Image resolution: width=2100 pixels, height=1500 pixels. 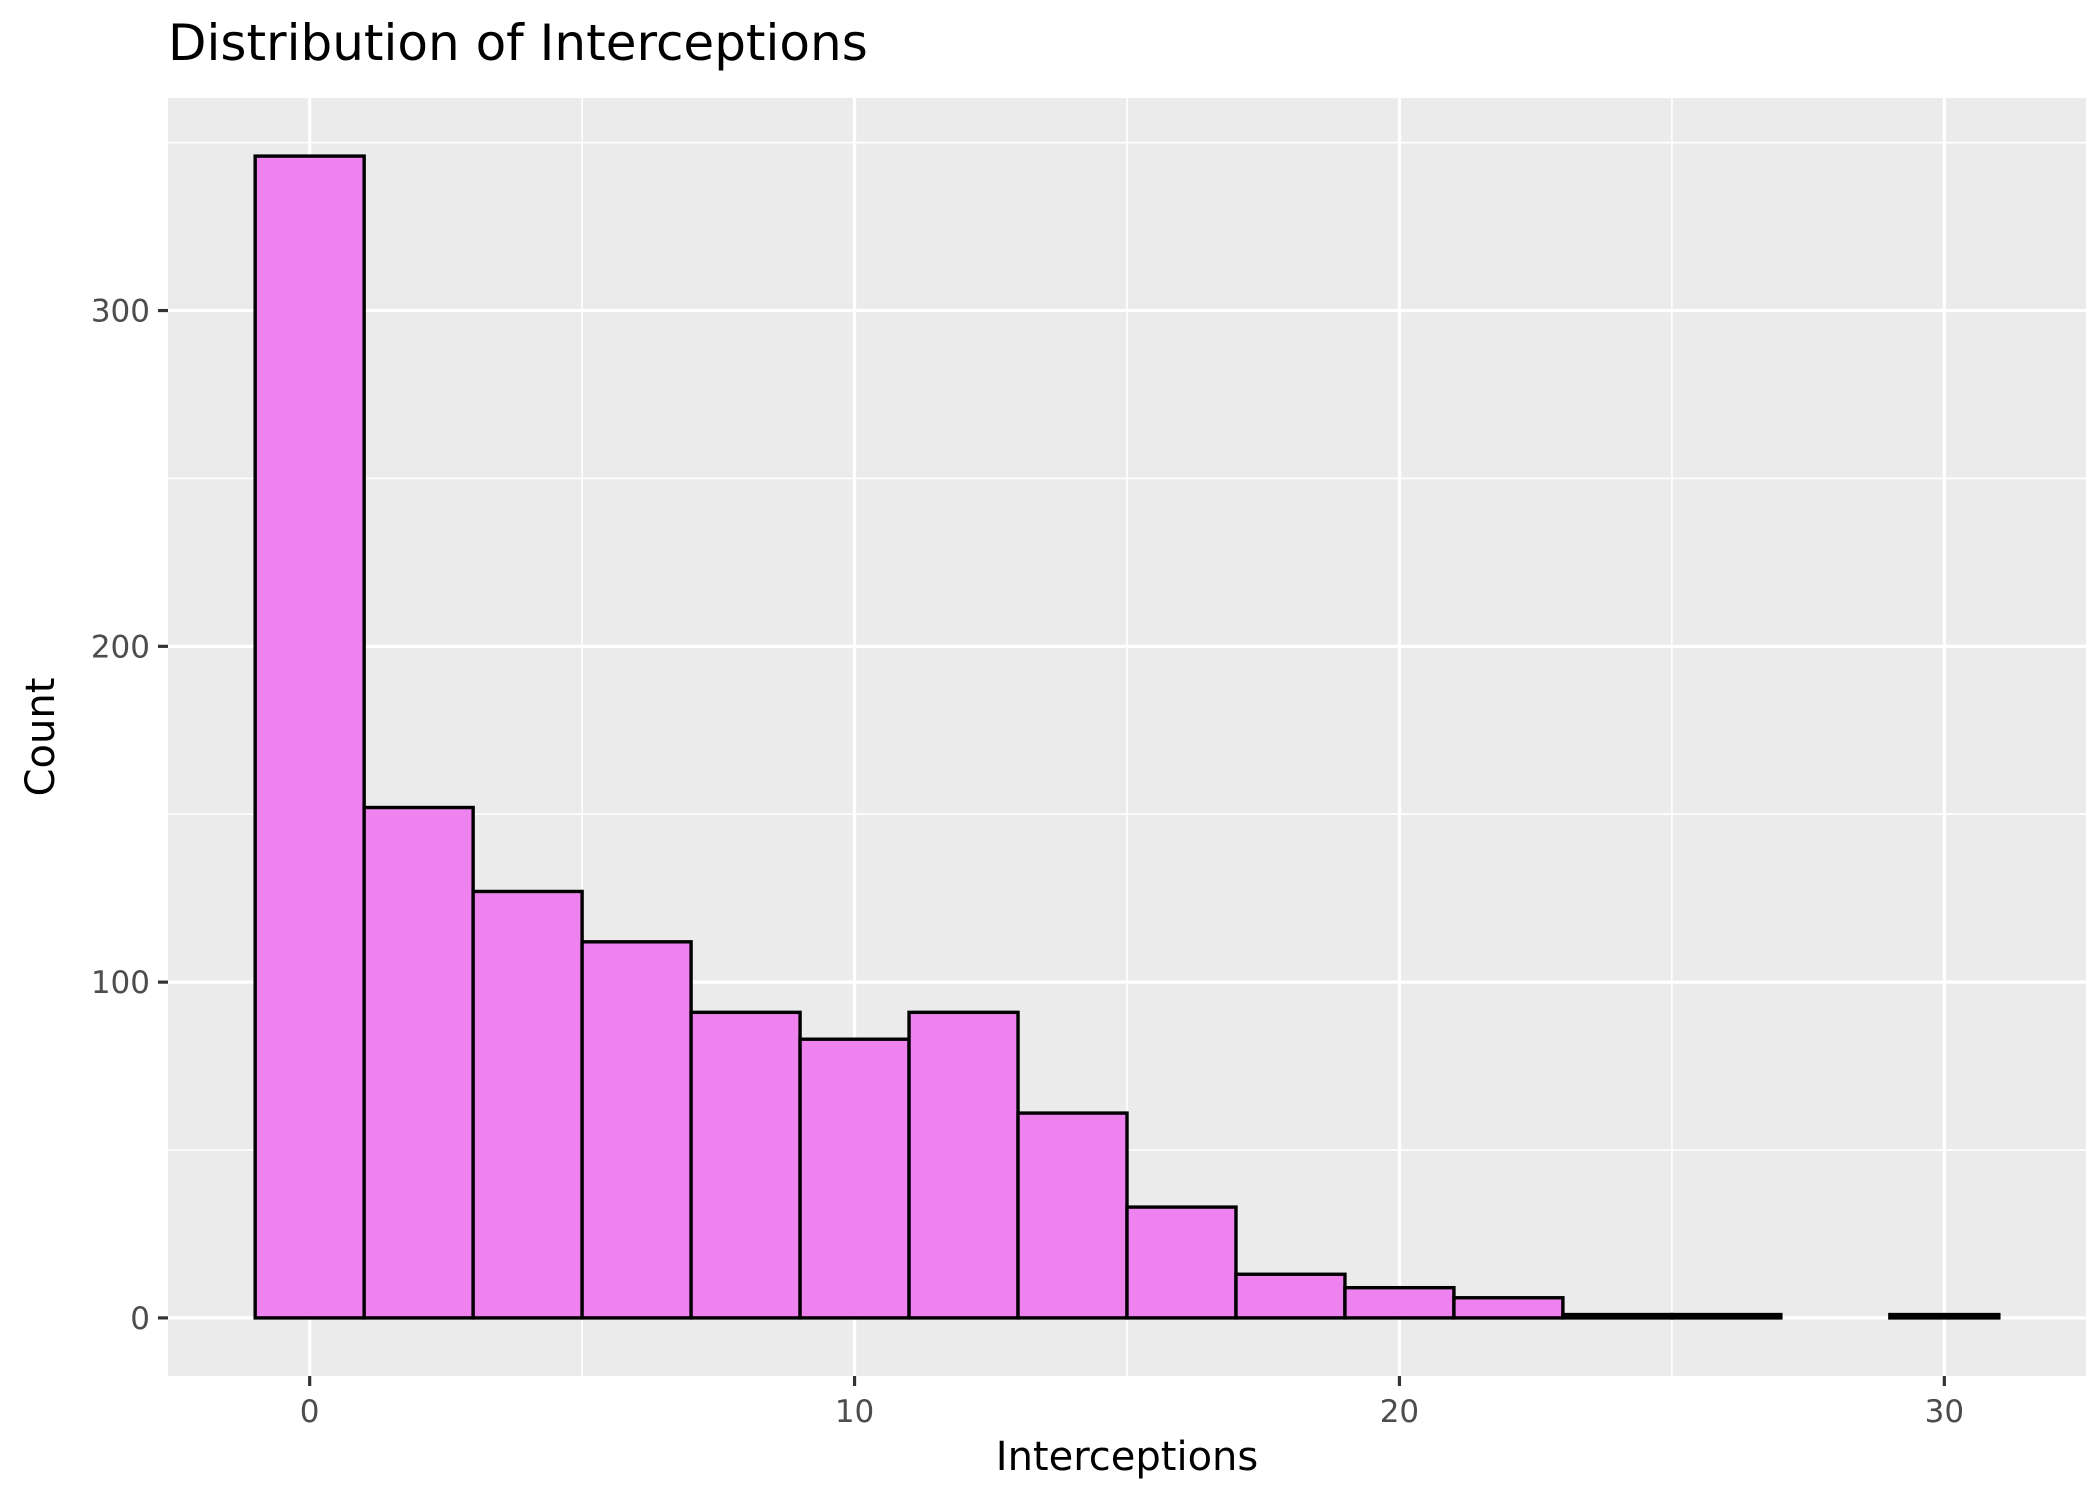 What do you see at coordinates (854, 1412) in the screenshot?
I see `x-tick-label: 10` at bounding box center [854, 1412].